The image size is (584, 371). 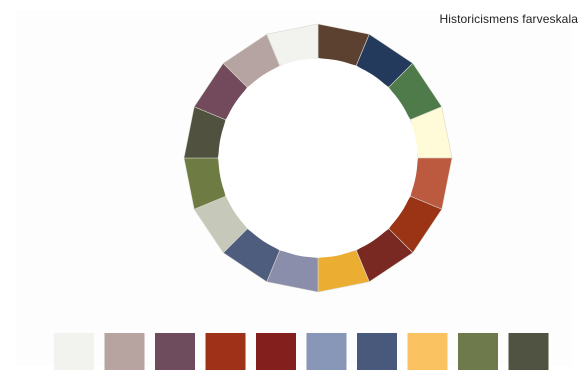 What do you see at coordinates (292, 44) in the screenshot?
I see `ring-segment` at bounding box center [292, 44].